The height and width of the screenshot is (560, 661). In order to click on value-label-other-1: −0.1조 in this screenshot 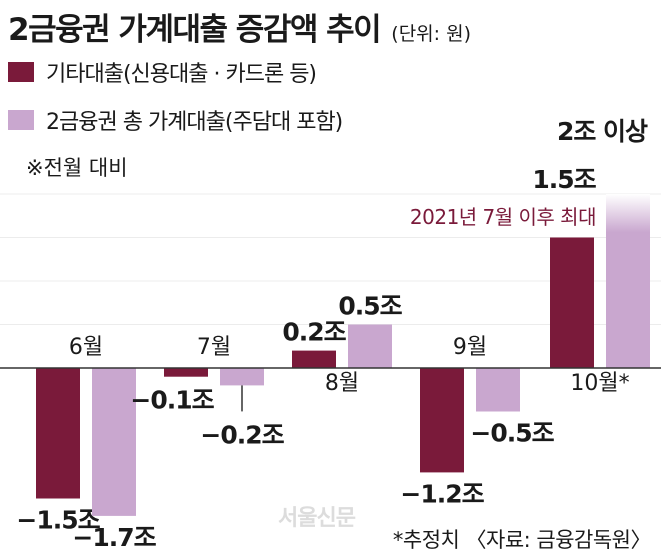, I will do `click(172, 400)`.